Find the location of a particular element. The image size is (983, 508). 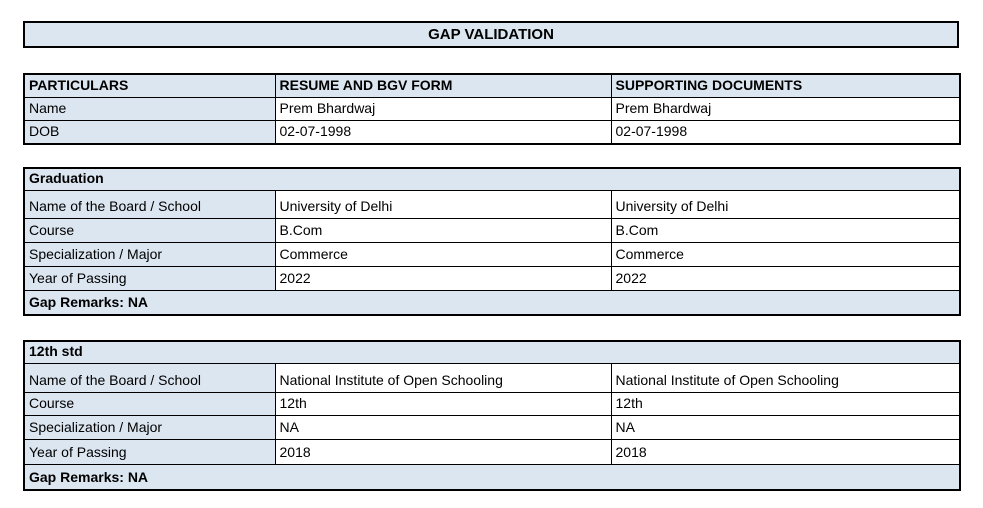

table-row-year-of-passing: Year of Passing 2018 2018 is located at coordinates (492, 452).